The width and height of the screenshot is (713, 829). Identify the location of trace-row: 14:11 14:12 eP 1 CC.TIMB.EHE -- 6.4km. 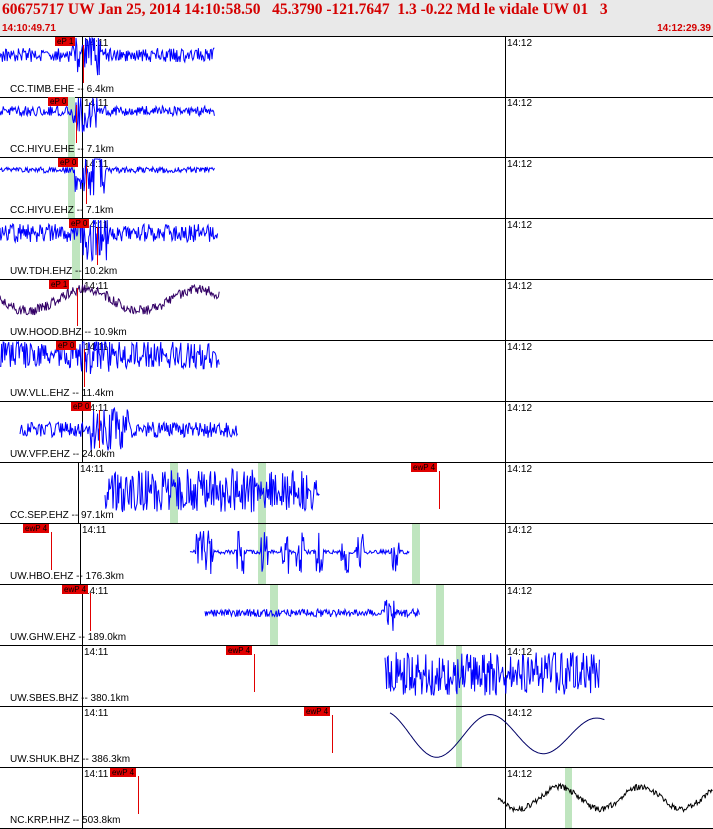
(356, 67).